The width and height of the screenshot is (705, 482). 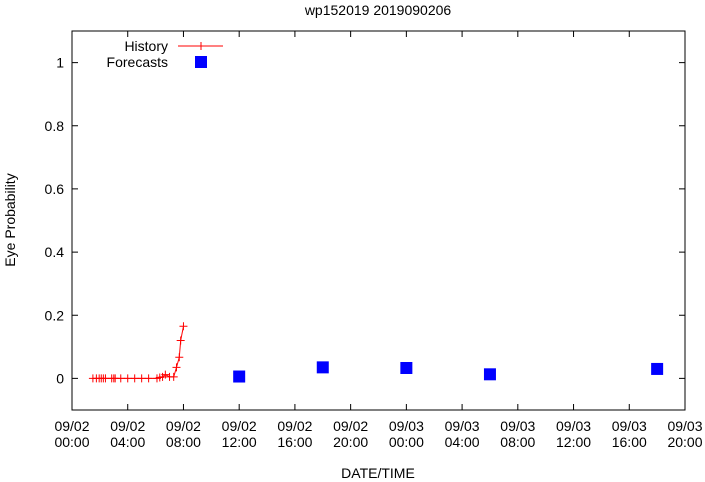 What do you see at coordinates (146, 46) in the screenshot?
I see `legend-label-history: History` at bounding box center [146, 46].